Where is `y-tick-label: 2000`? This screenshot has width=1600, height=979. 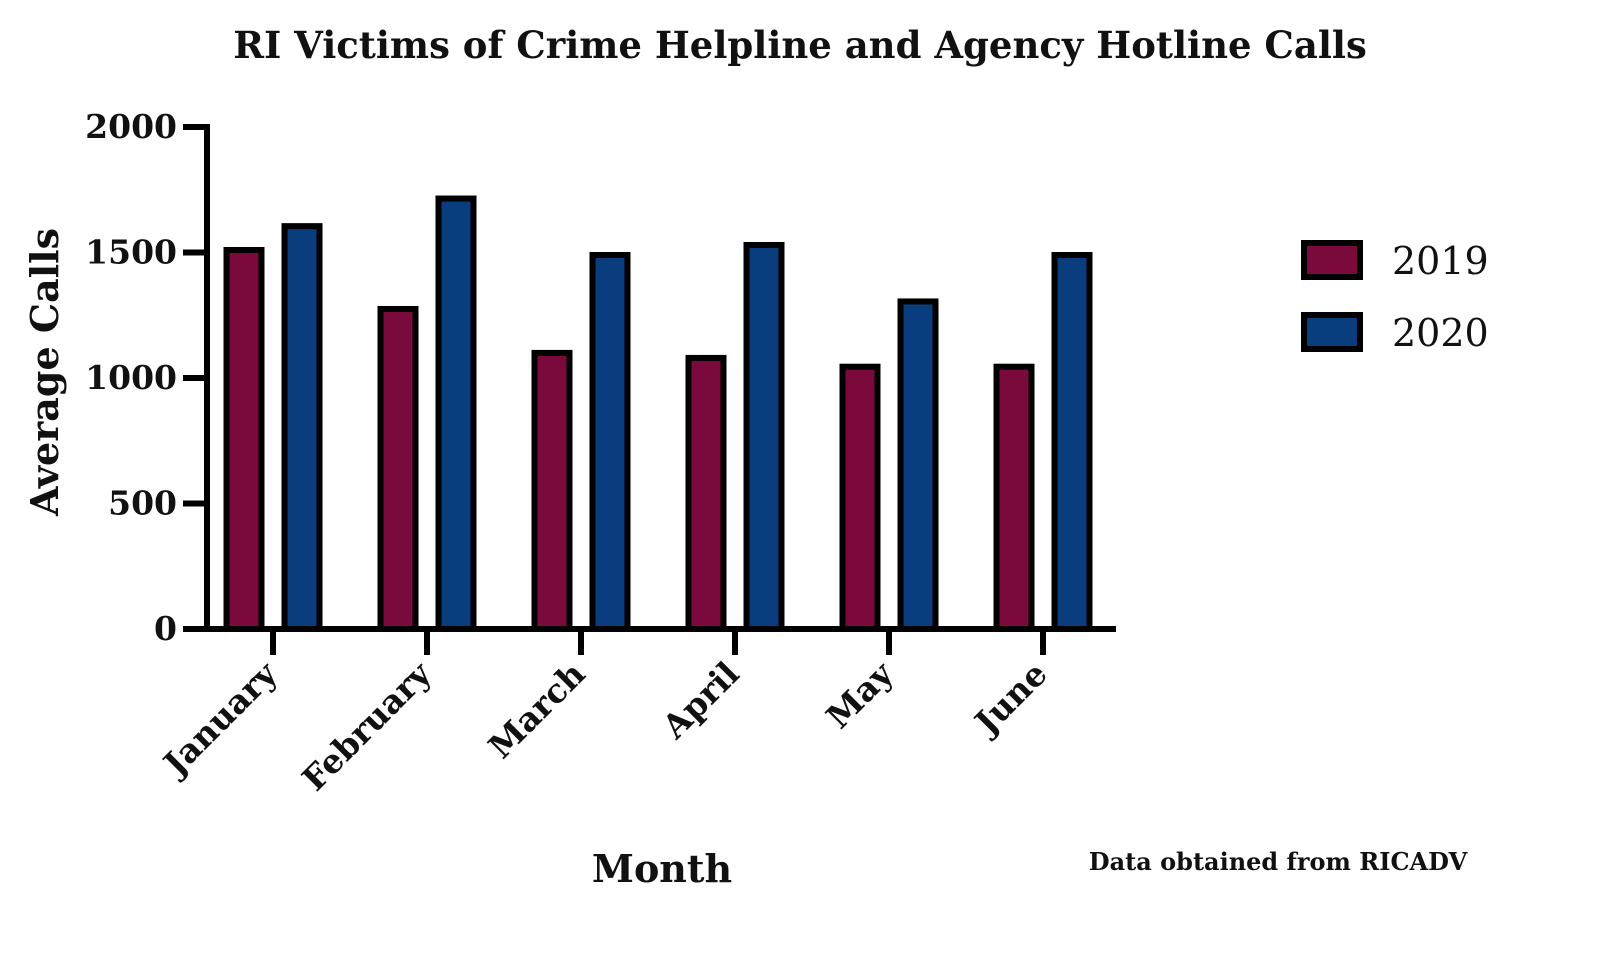 y-tick-label: 2000 is located at coordinates (131, 126).